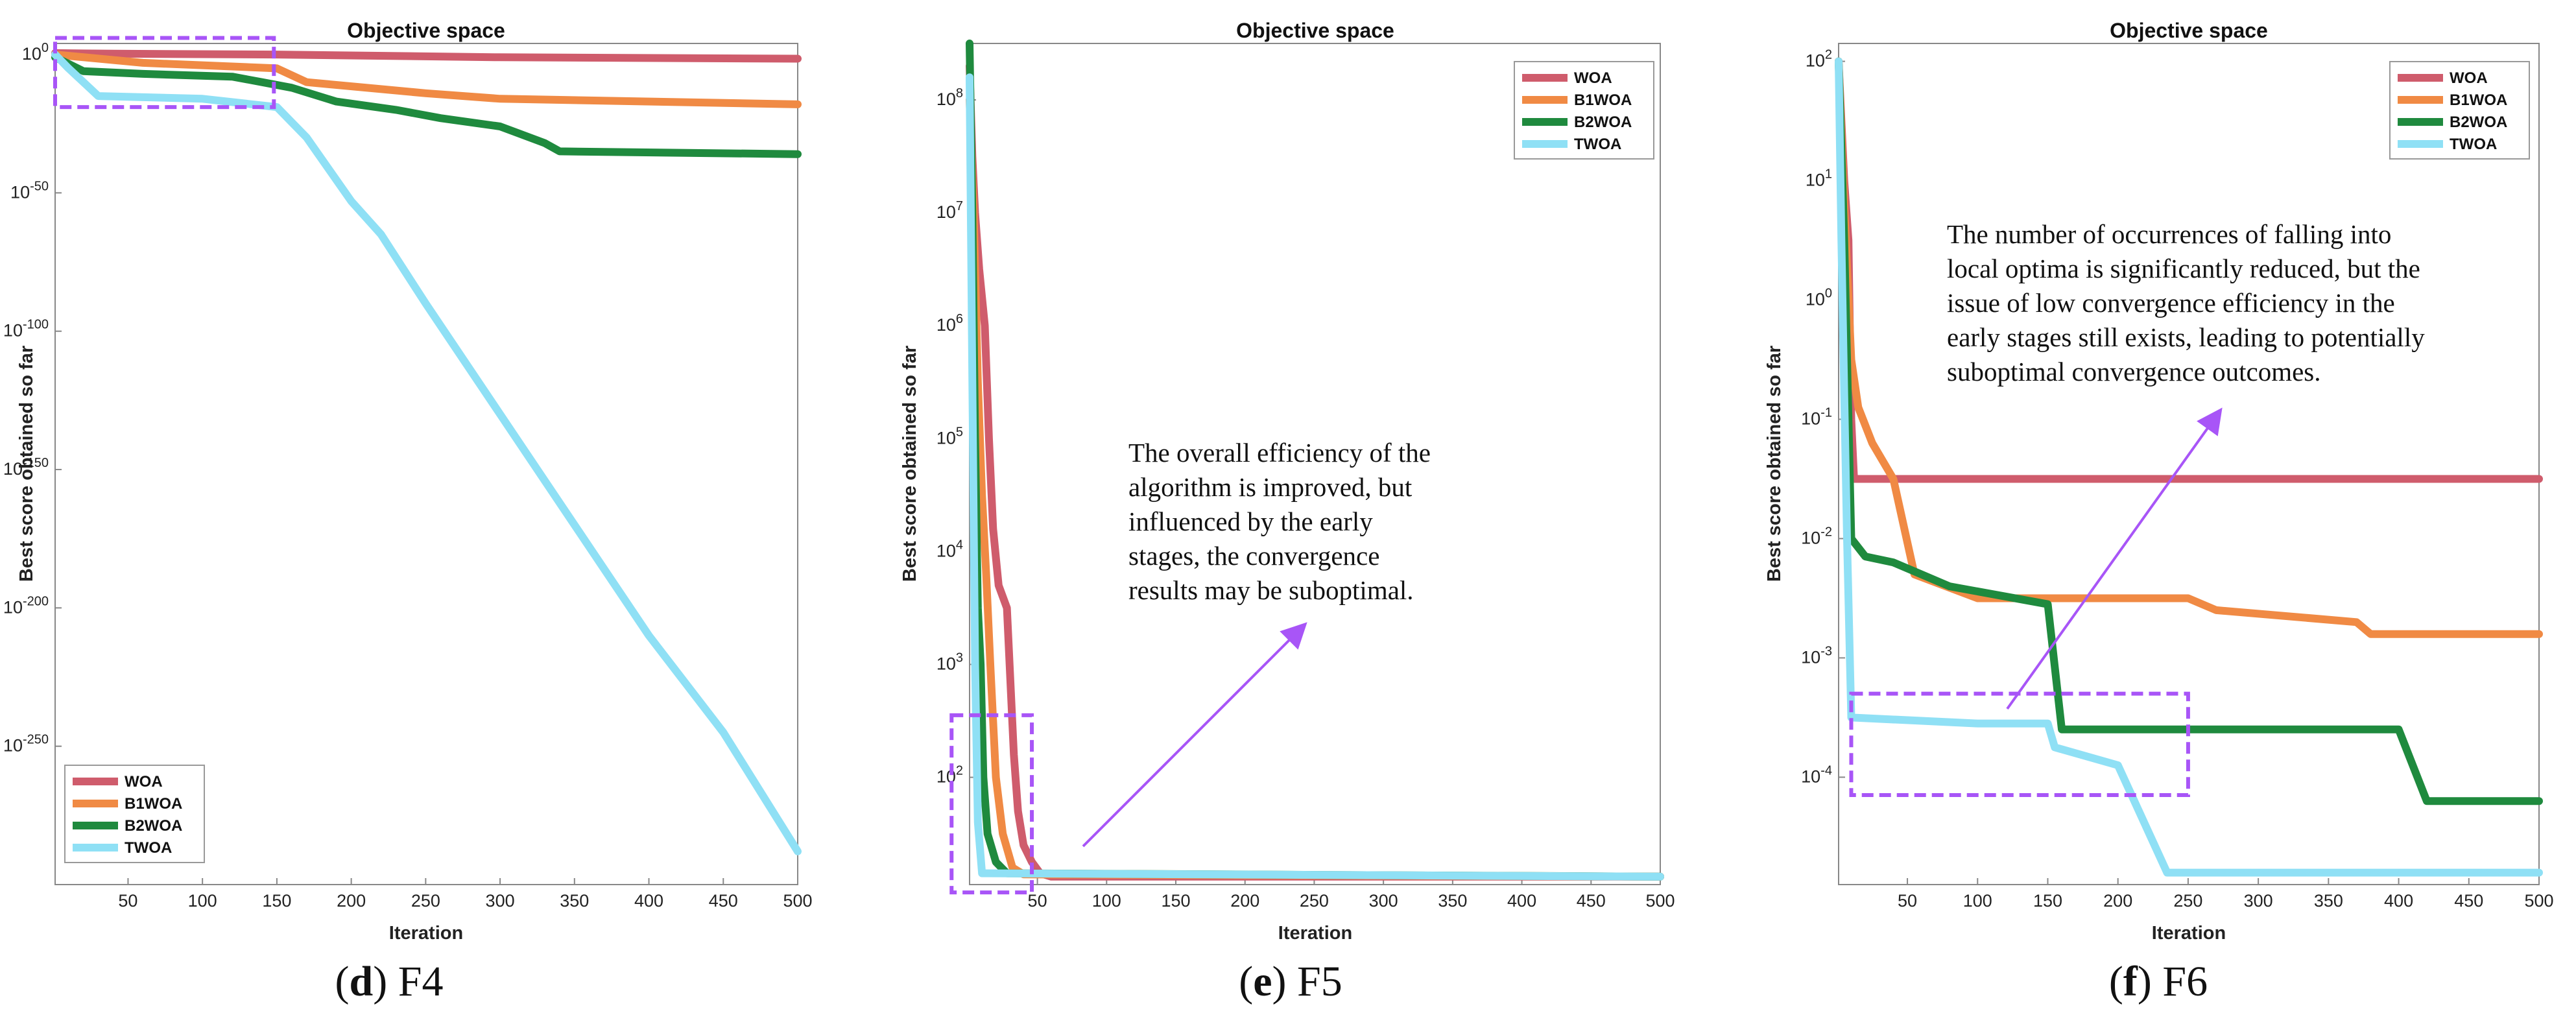  I want to click on annotation-arrow-e, so click(1194, 735).